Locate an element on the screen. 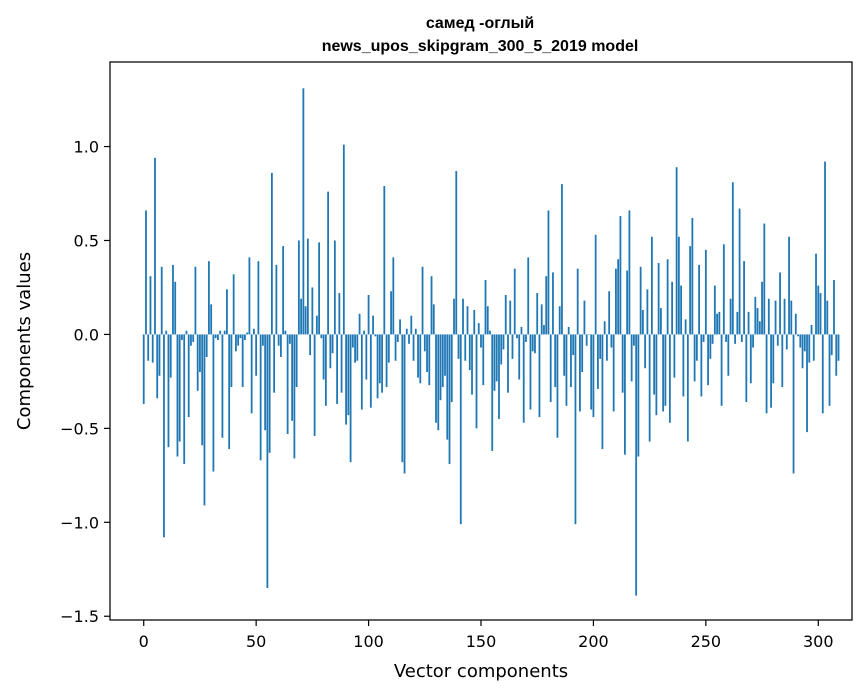  y-tick-label: 1.0 is located at coordinates (86, 147).